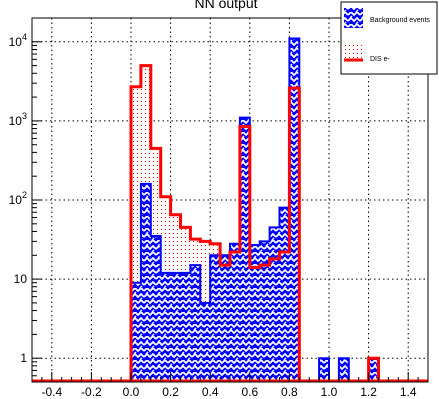 This screenshot has height=399, width=439. I want to click on x-tick-label: 0.2, so click(170, 392).